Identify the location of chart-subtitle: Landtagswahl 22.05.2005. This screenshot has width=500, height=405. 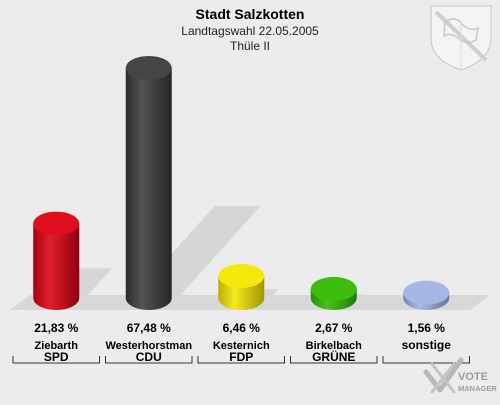
(250, 31).